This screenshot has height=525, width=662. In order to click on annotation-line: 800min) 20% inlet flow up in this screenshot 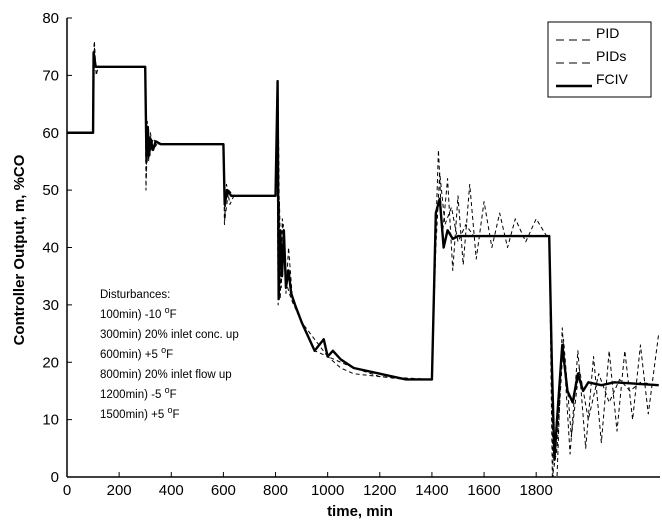, I will do `click(166, 375)`.